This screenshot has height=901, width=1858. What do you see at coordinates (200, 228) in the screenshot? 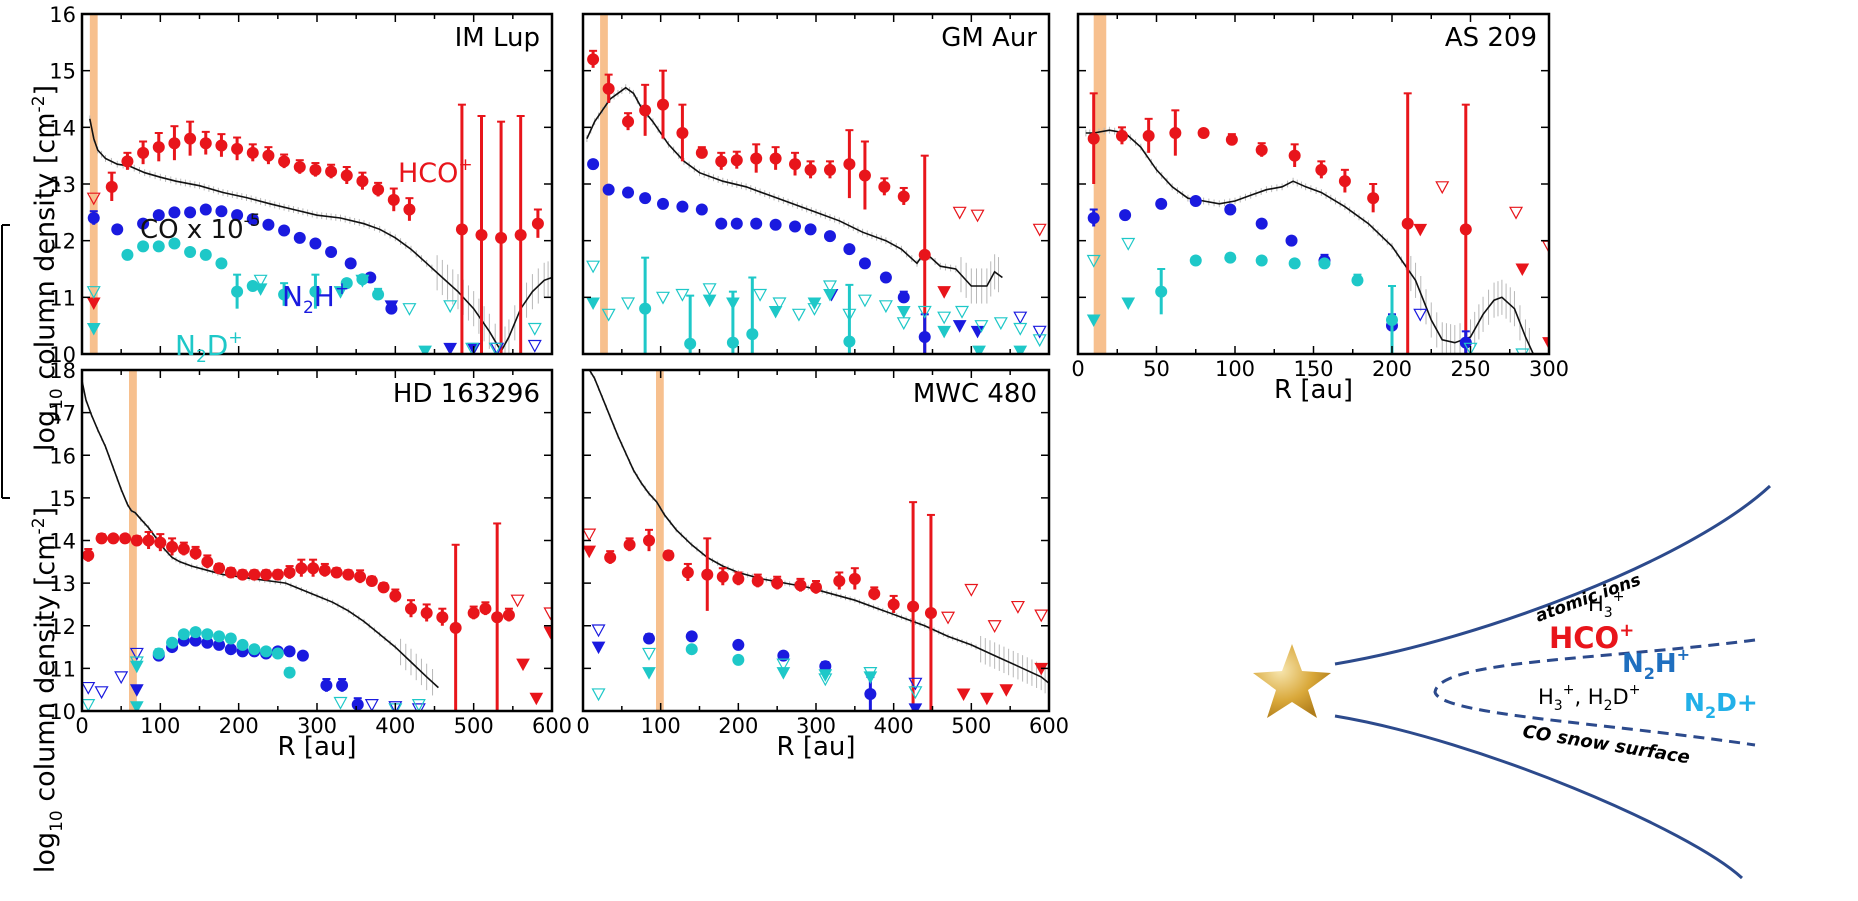
I see `label-co: CO x 10-5` at bounding box center [200, 228].